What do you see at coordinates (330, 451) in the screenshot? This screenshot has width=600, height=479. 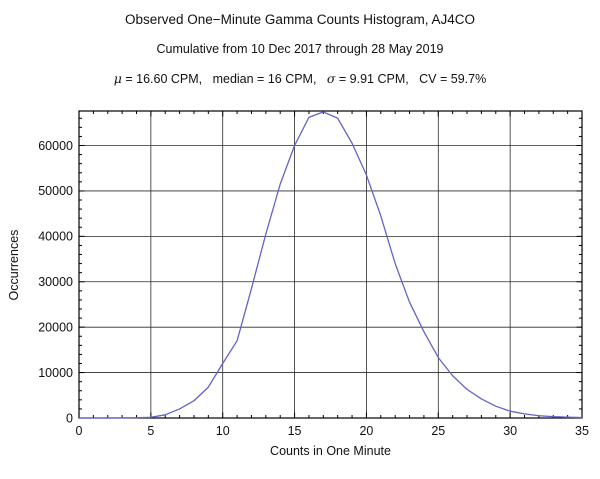 I see `x-axis-label: Counts in One Minute` at bounding box center [330, 451].